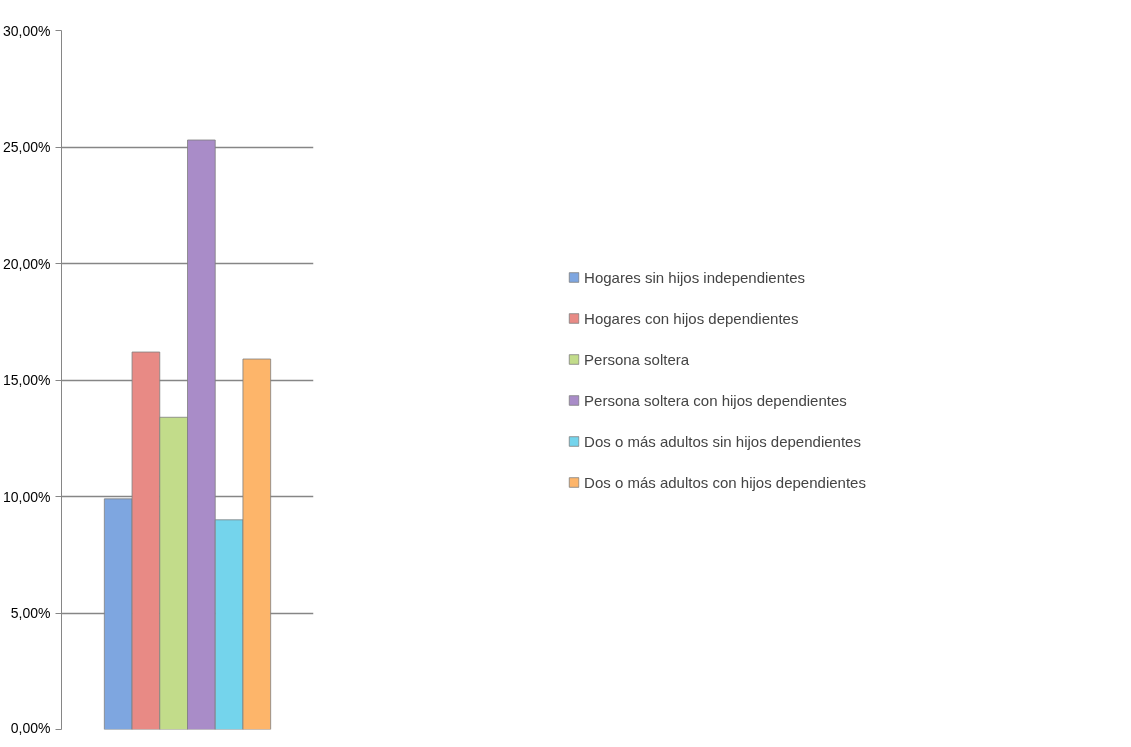 The image size is (1131, 747). I want to click on y-tick-label: 0,00%, so click(30, 727).